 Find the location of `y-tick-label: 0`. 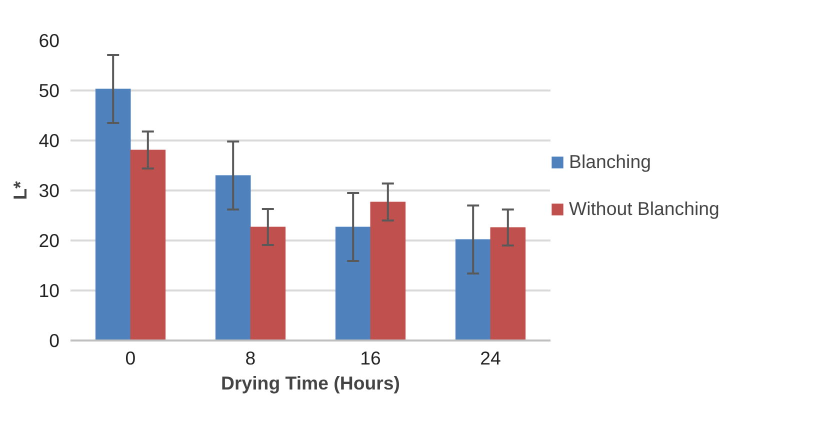

y-tick-label: 0 is located at coordinates (54, 340).